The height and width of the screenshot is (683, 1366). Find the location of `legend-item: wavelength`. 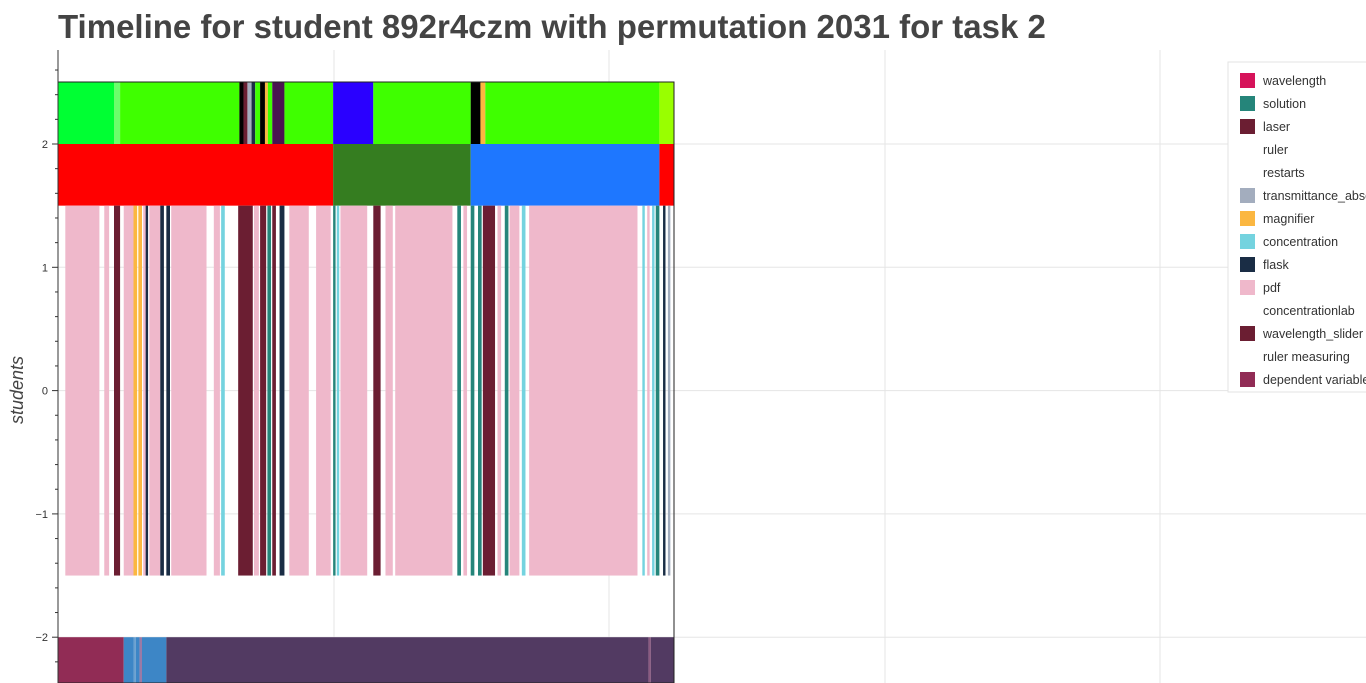

legend-item: wavelength is located at coordinates (1283, 80).